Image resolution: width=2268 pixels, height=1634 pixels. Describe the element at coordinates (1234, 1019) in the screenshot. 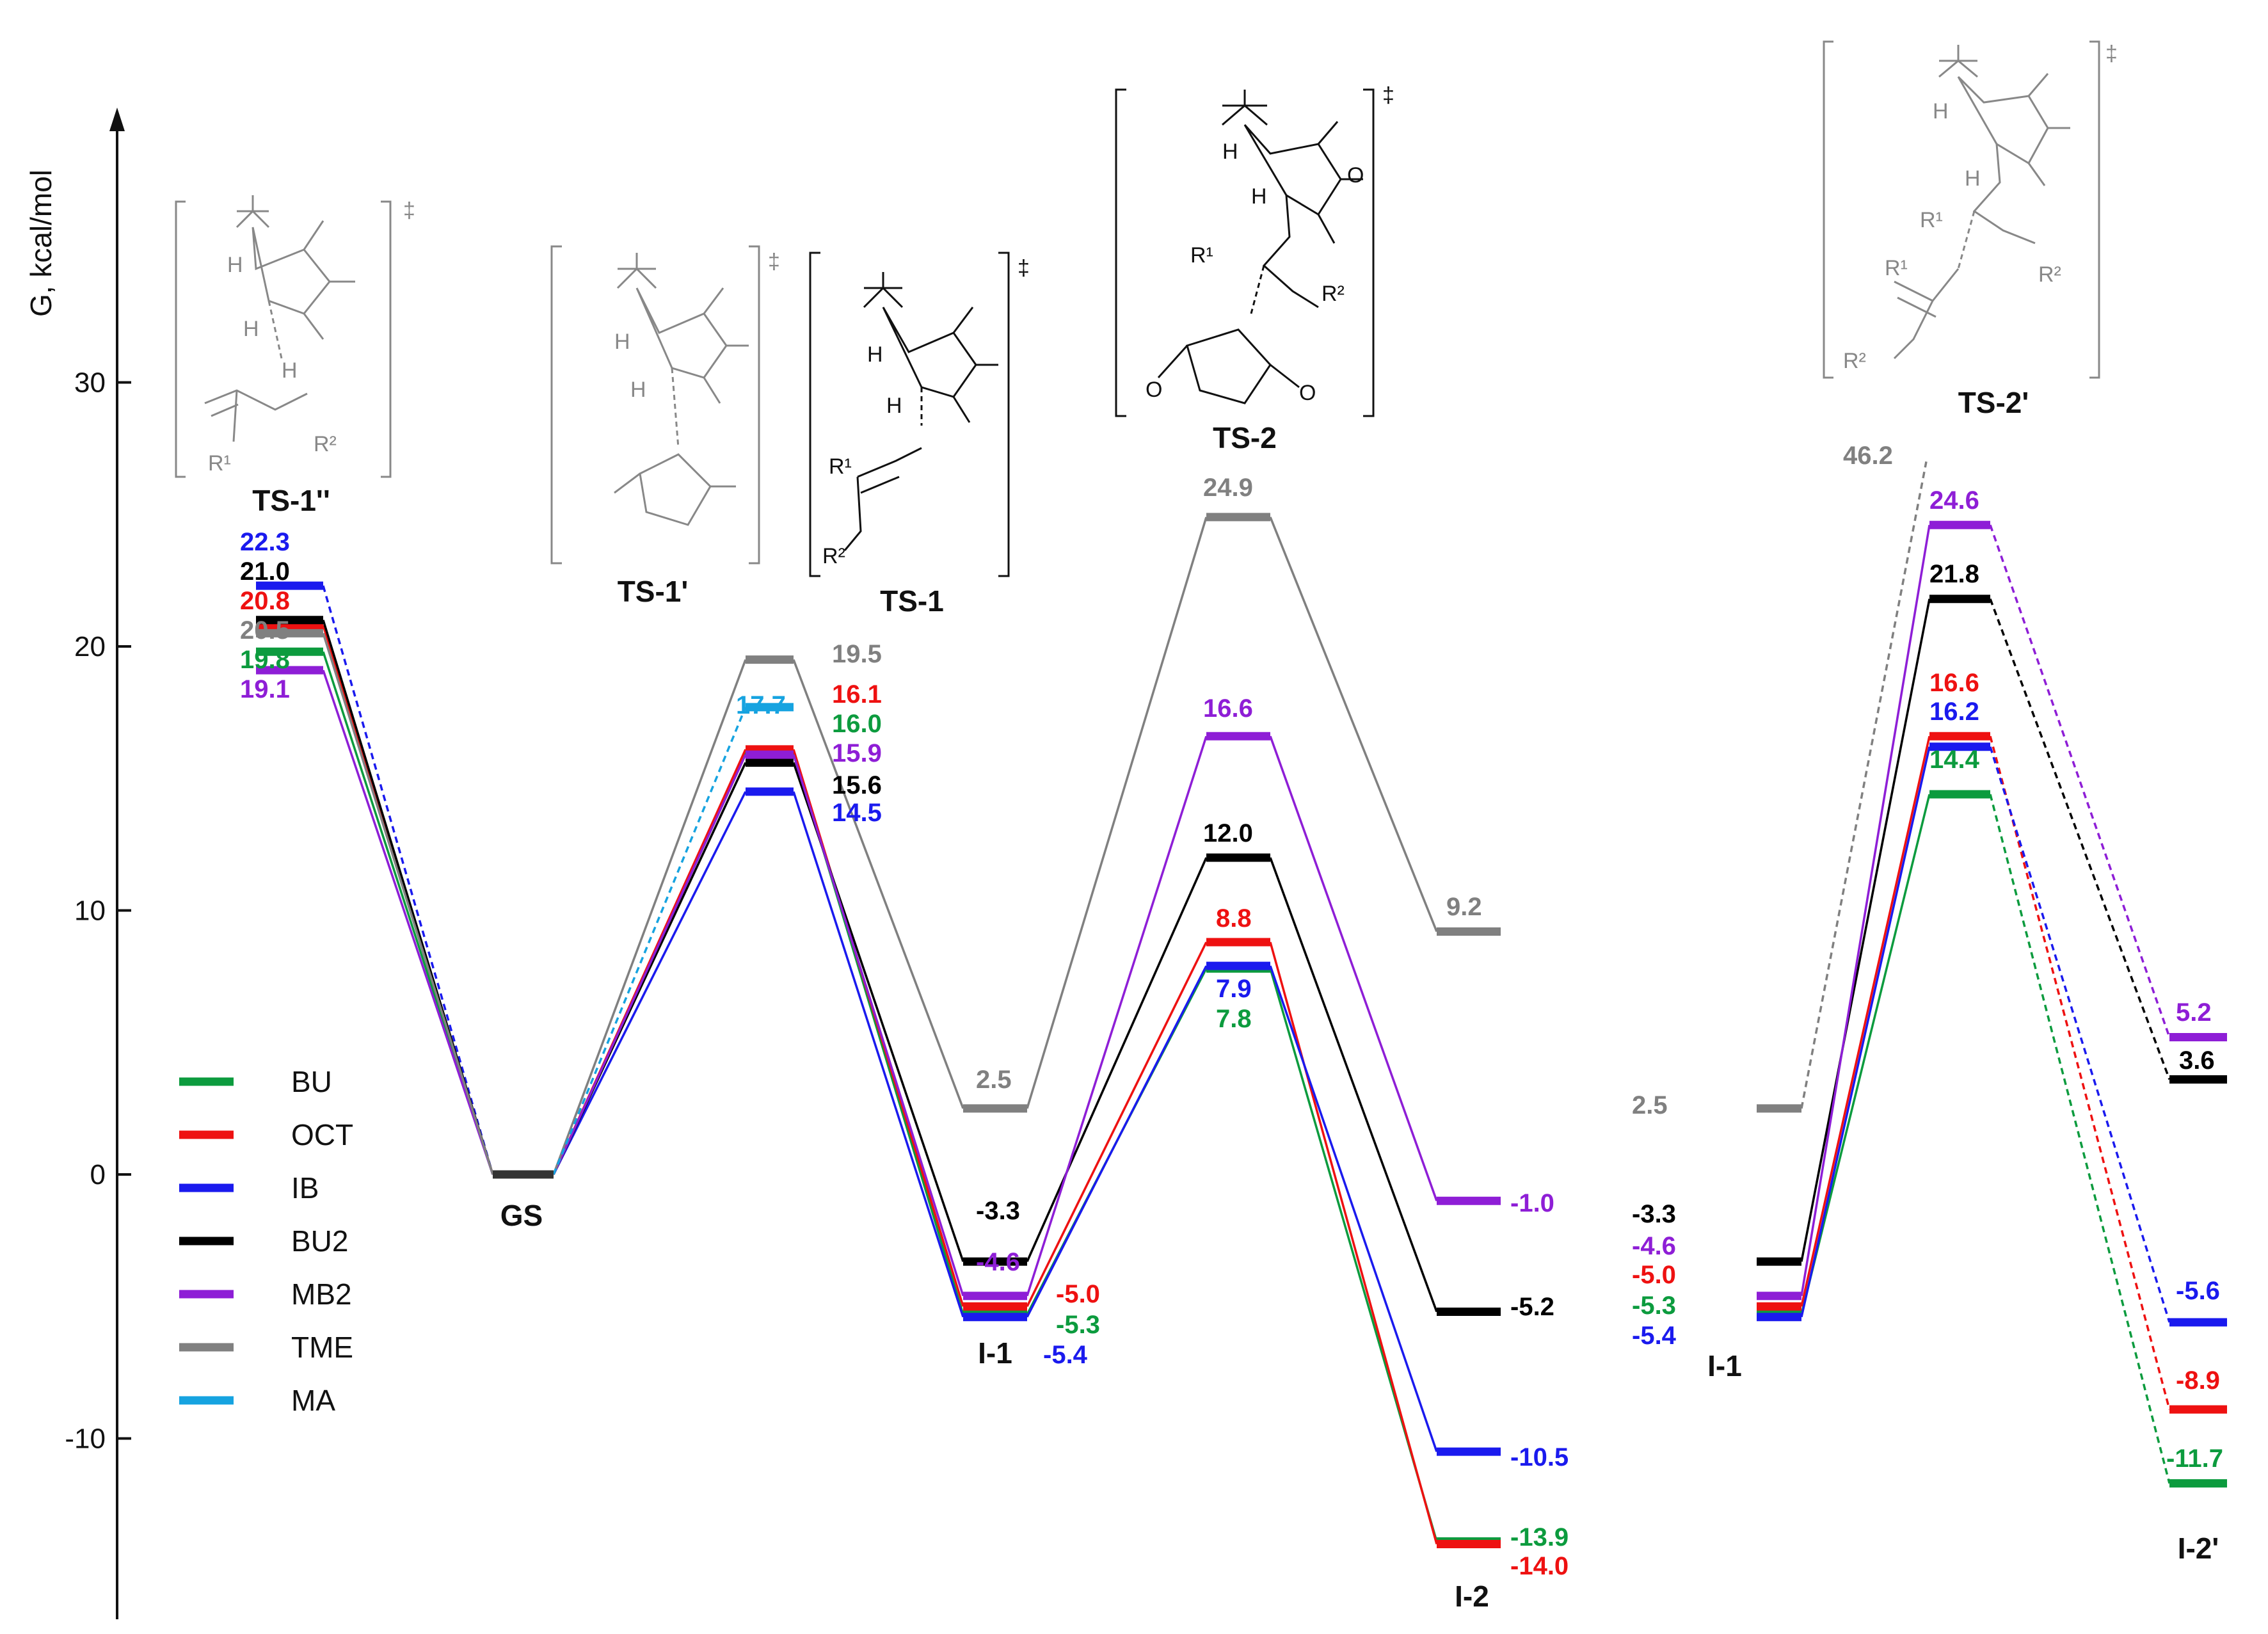

I see `value-label-BU-TS2: 7.8` at that location.